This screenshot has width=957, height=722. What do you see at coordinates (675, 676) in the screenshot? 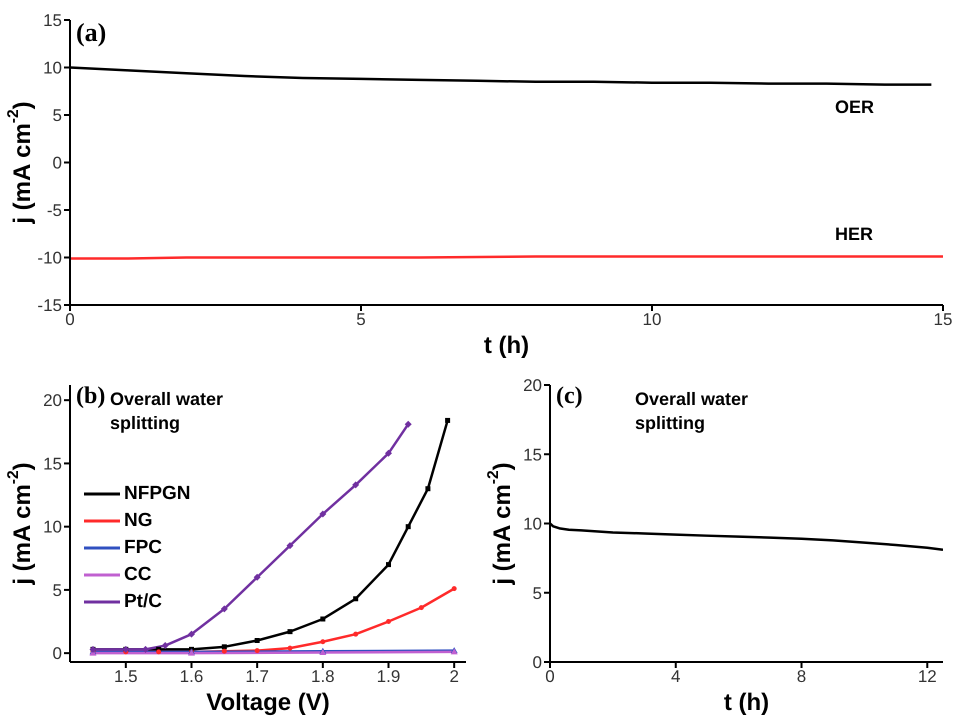
I see `x-tick-label: 4` at bounding box center [675, 676].